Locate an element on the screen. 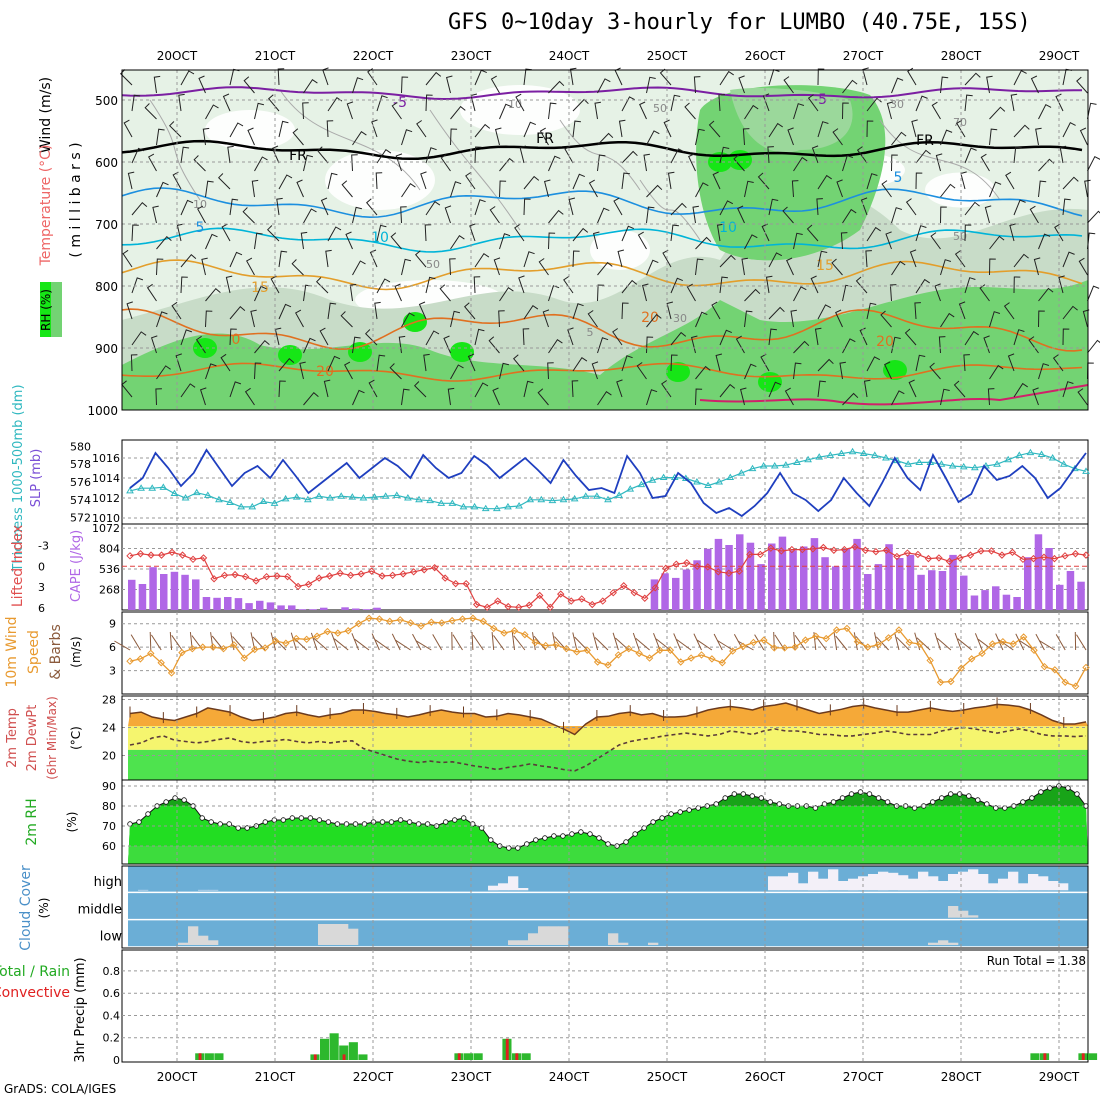 The width and height of the screenshot is (1100, 1100). wind10m-unit-label: (m/s) is located at coordinates (76, 651).